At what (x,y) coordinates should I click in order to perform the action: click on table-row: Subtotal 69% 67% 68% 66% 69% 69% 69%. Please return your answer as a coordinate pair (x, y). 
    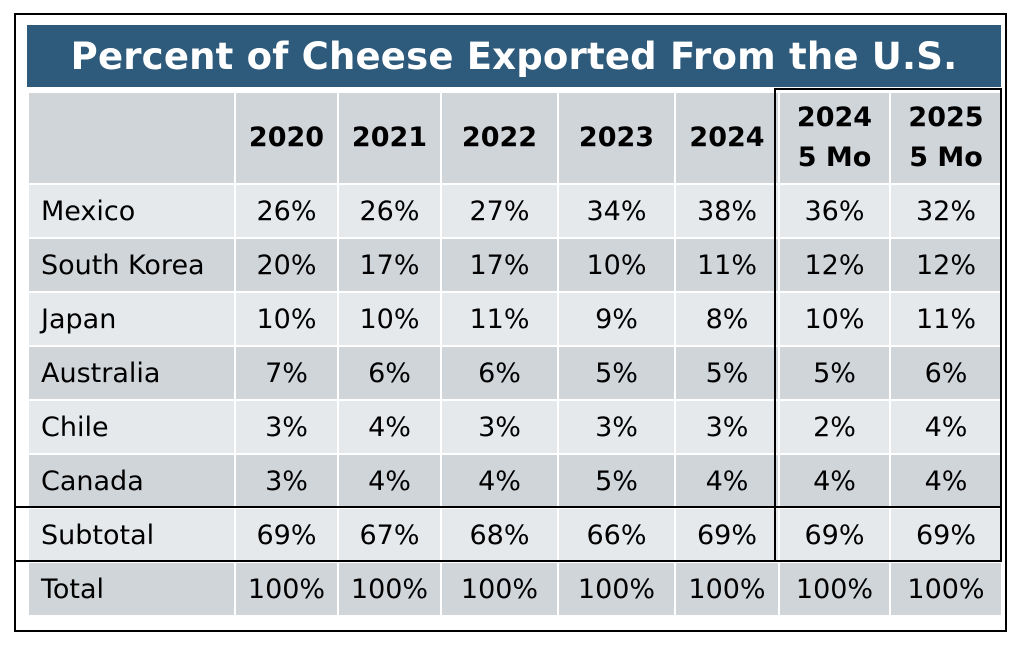
    Looking at the image, I should click on (515, 535).